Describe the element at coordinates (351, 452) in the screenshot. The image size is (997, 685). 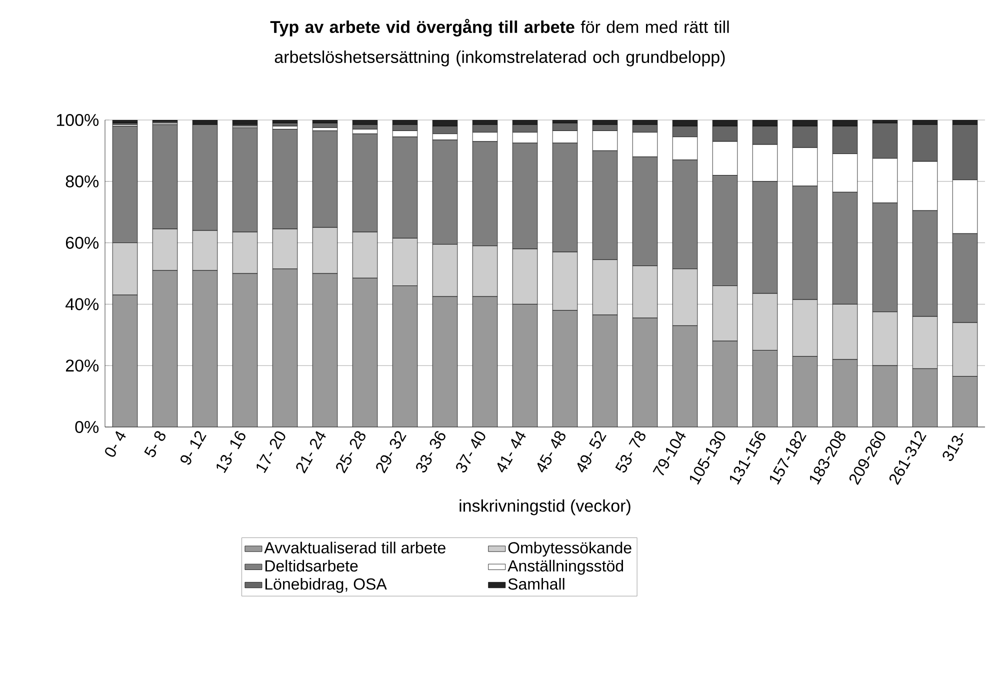
I see `x-tick-label: 25- 28` at that location.